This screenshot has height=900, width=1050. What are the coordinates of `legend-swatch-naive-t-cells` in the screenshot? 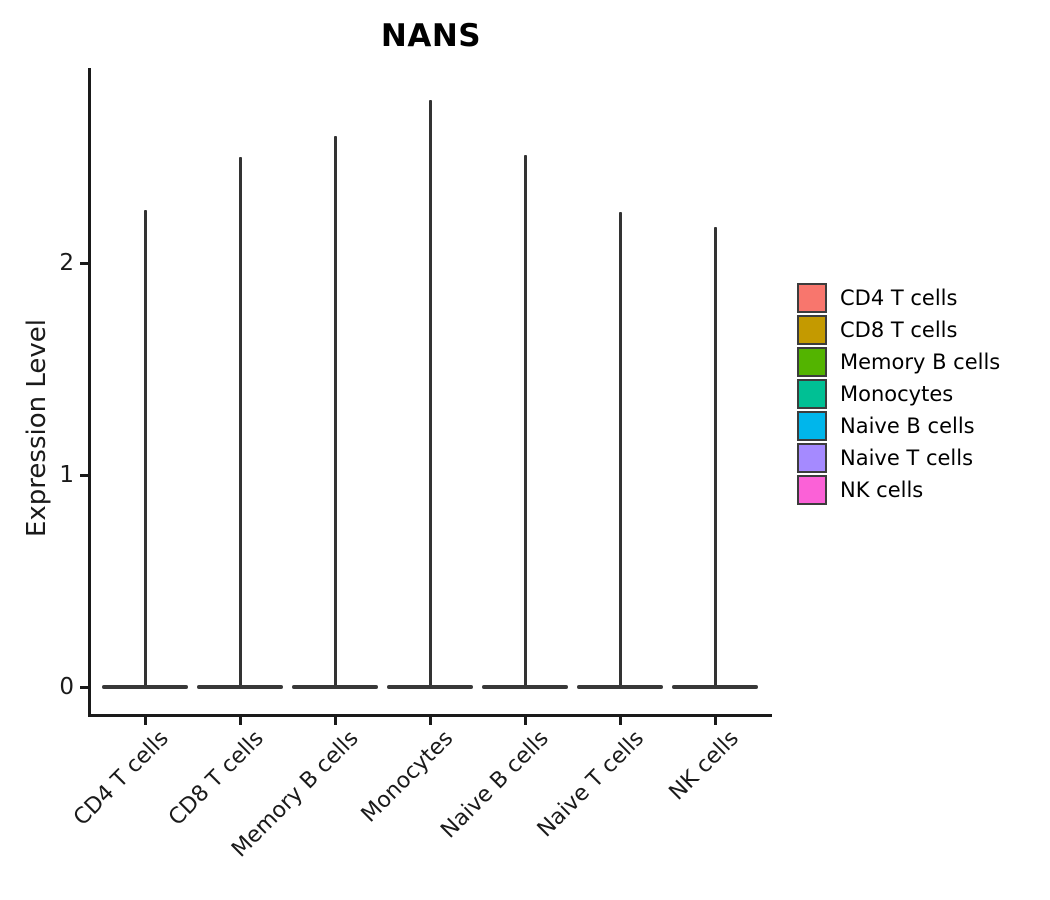 It's located at (812, 458).